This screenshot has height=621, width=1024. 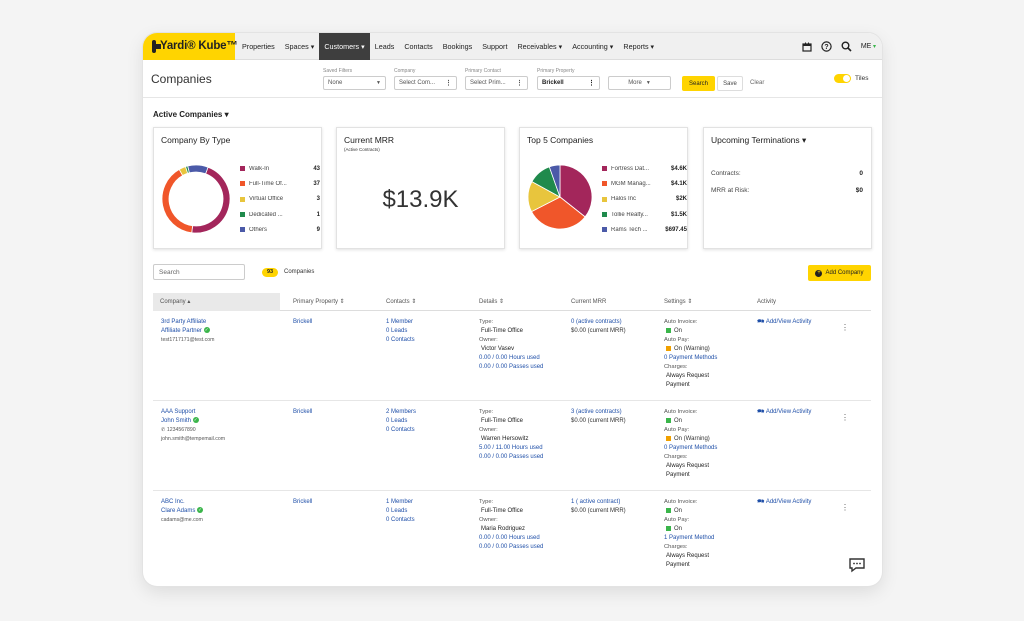 I want to click on nav-customers: Customers ▾, so click(x=344, y=46).